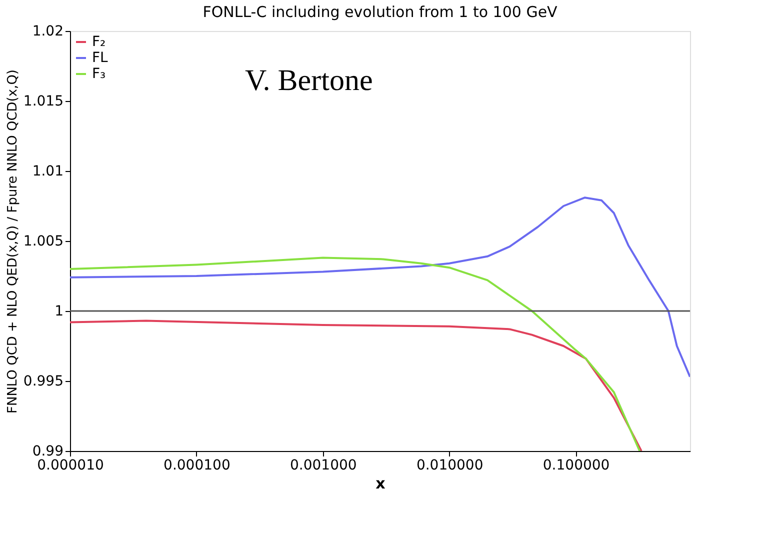  What do you see at coordinates (99, 42) in the screenshot?
I see `legend-label: F₂` at bounding box center [99, 42].